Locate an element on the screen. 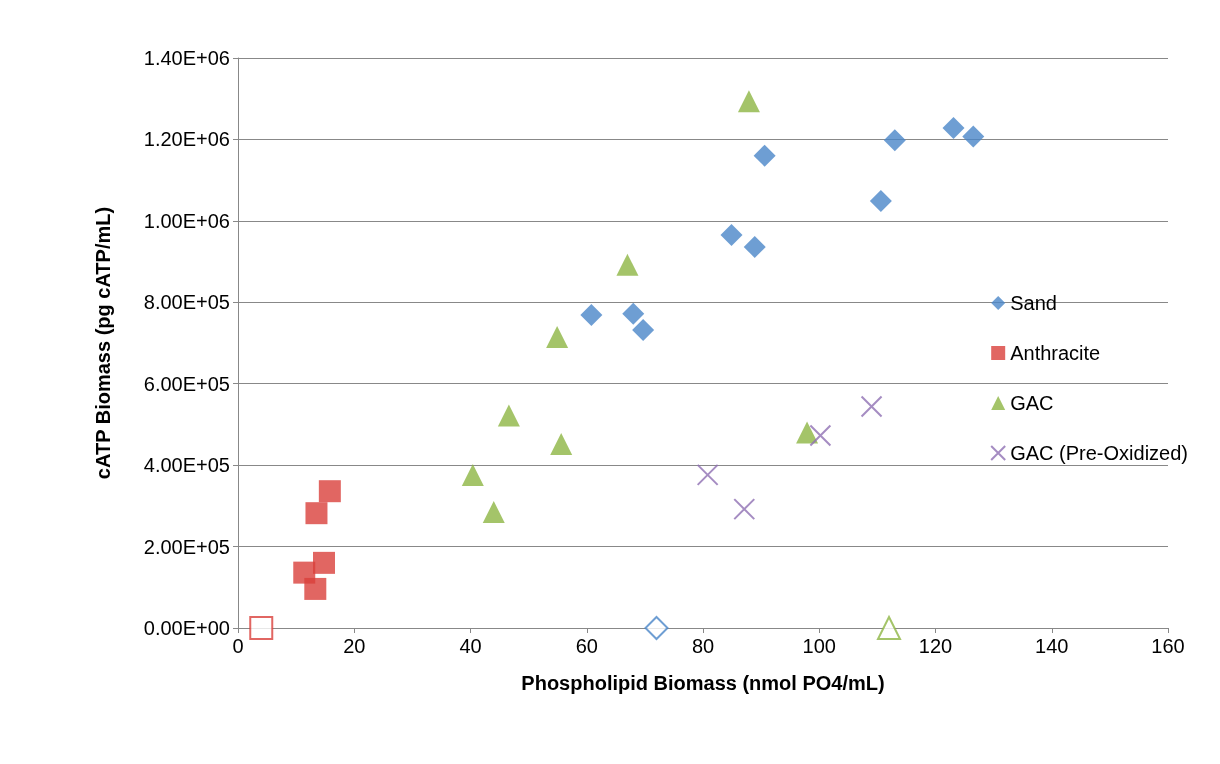  x-tick-label: 20 is located at coordinates (354, 646).